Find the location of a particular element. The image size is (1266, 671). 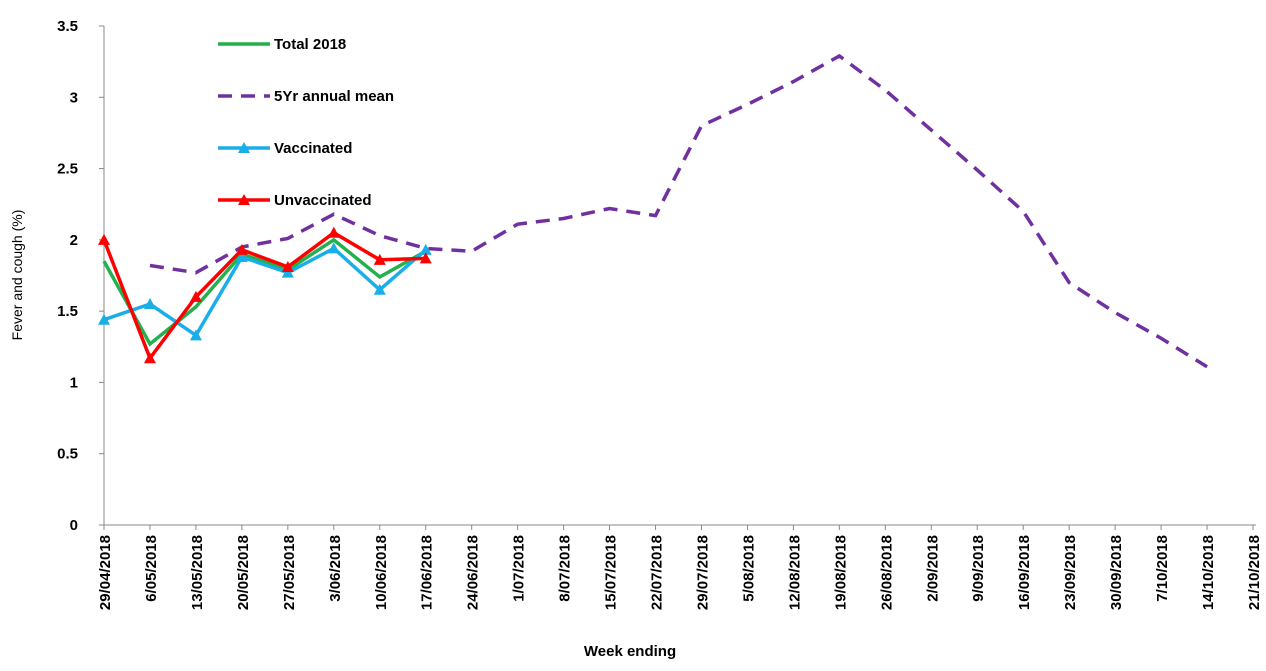

y-tick-label: 1 is located at coordinates (74, 382).